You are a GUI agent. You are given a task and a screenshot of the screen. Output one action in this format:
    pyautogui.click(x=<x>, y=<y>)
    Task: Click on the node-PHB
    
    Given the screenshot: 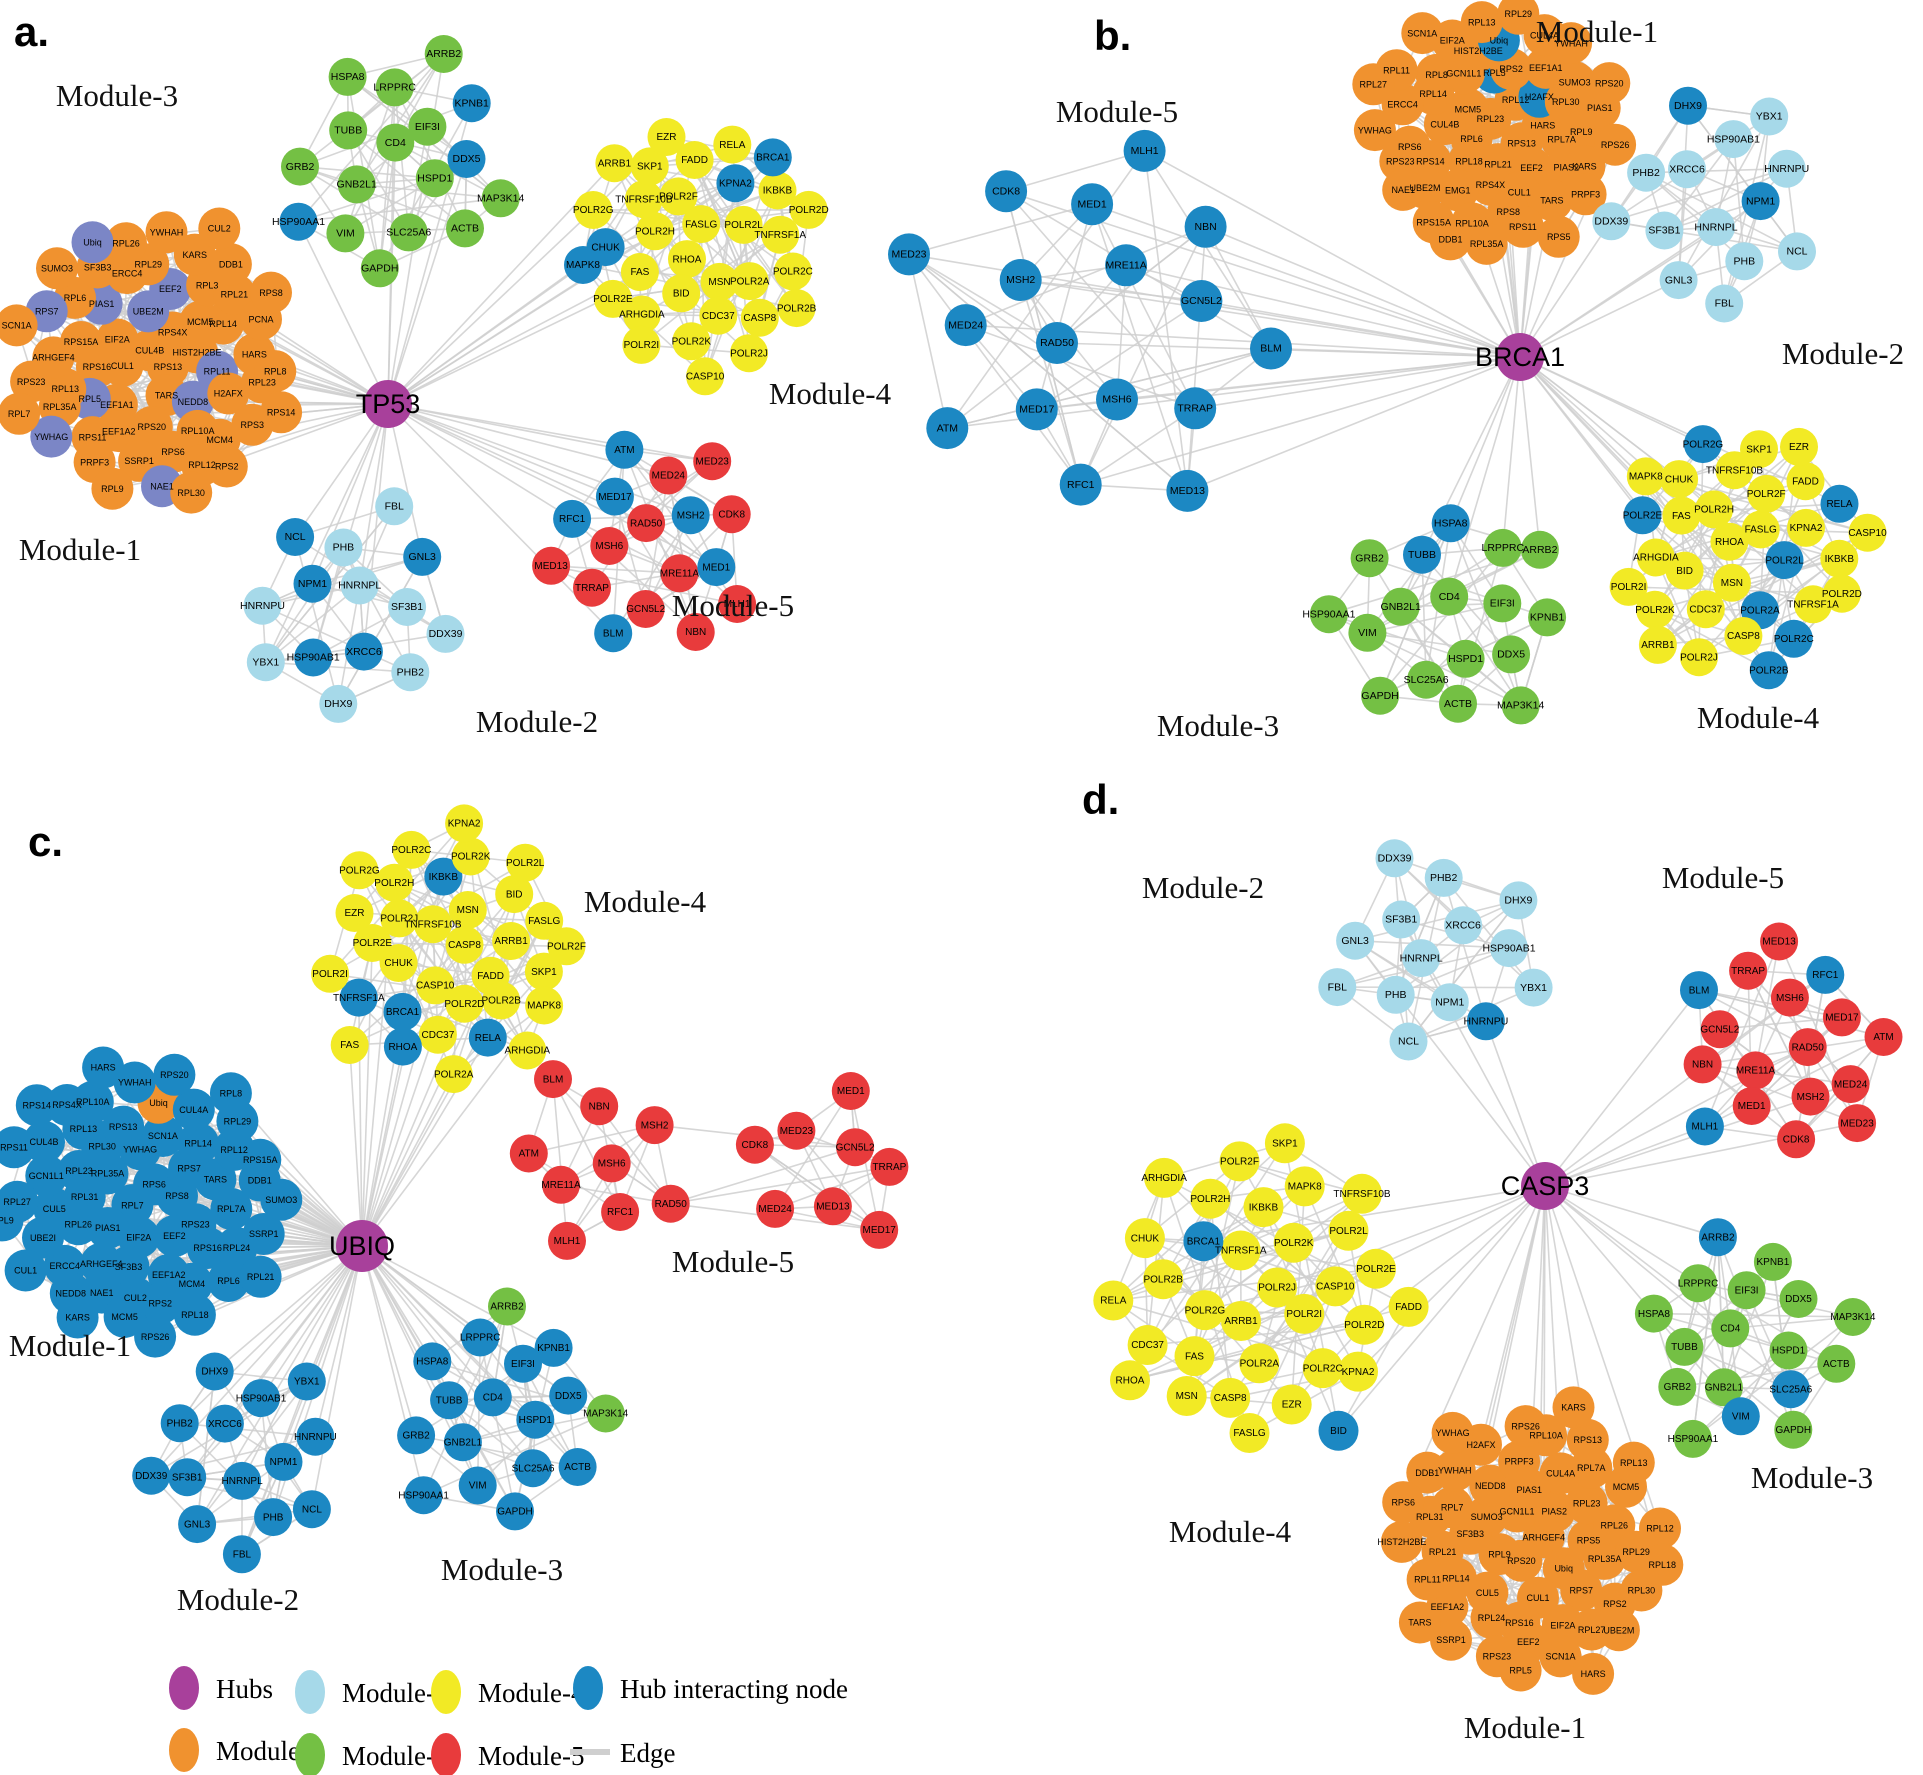 What is the action you would take?
    pyautogui.click(x=273, y=1517)
    